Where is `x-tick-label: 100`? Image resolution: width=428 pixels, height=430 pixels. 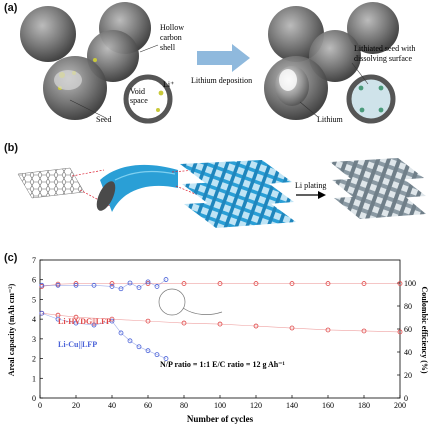 x-tick-label: 100 is located at coordinates (220, 405).